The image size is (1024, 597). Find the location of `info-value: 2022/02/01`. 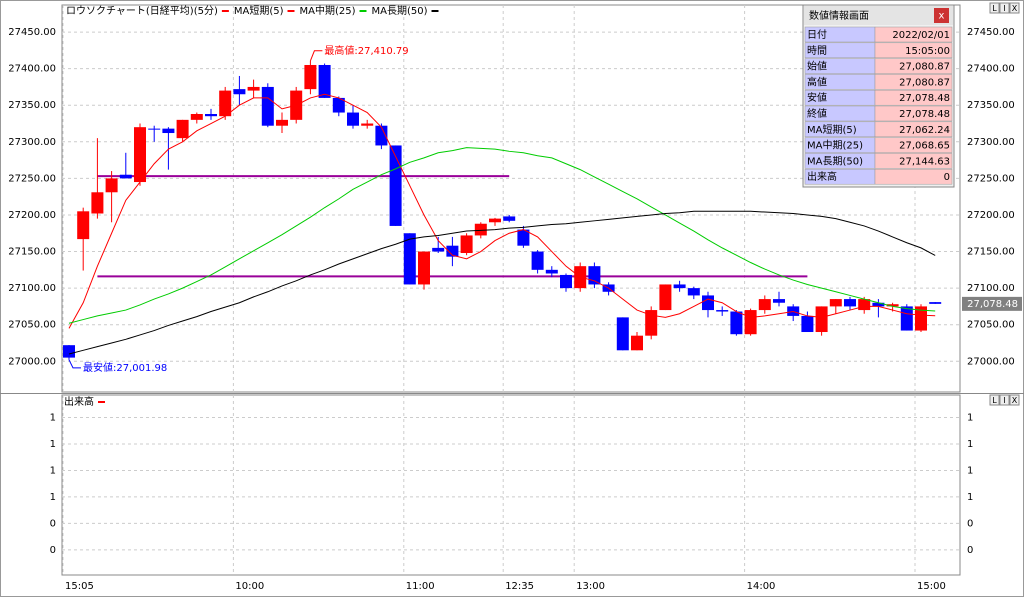

info-value: 2022/02/01 is located at coordinates (921, 35).